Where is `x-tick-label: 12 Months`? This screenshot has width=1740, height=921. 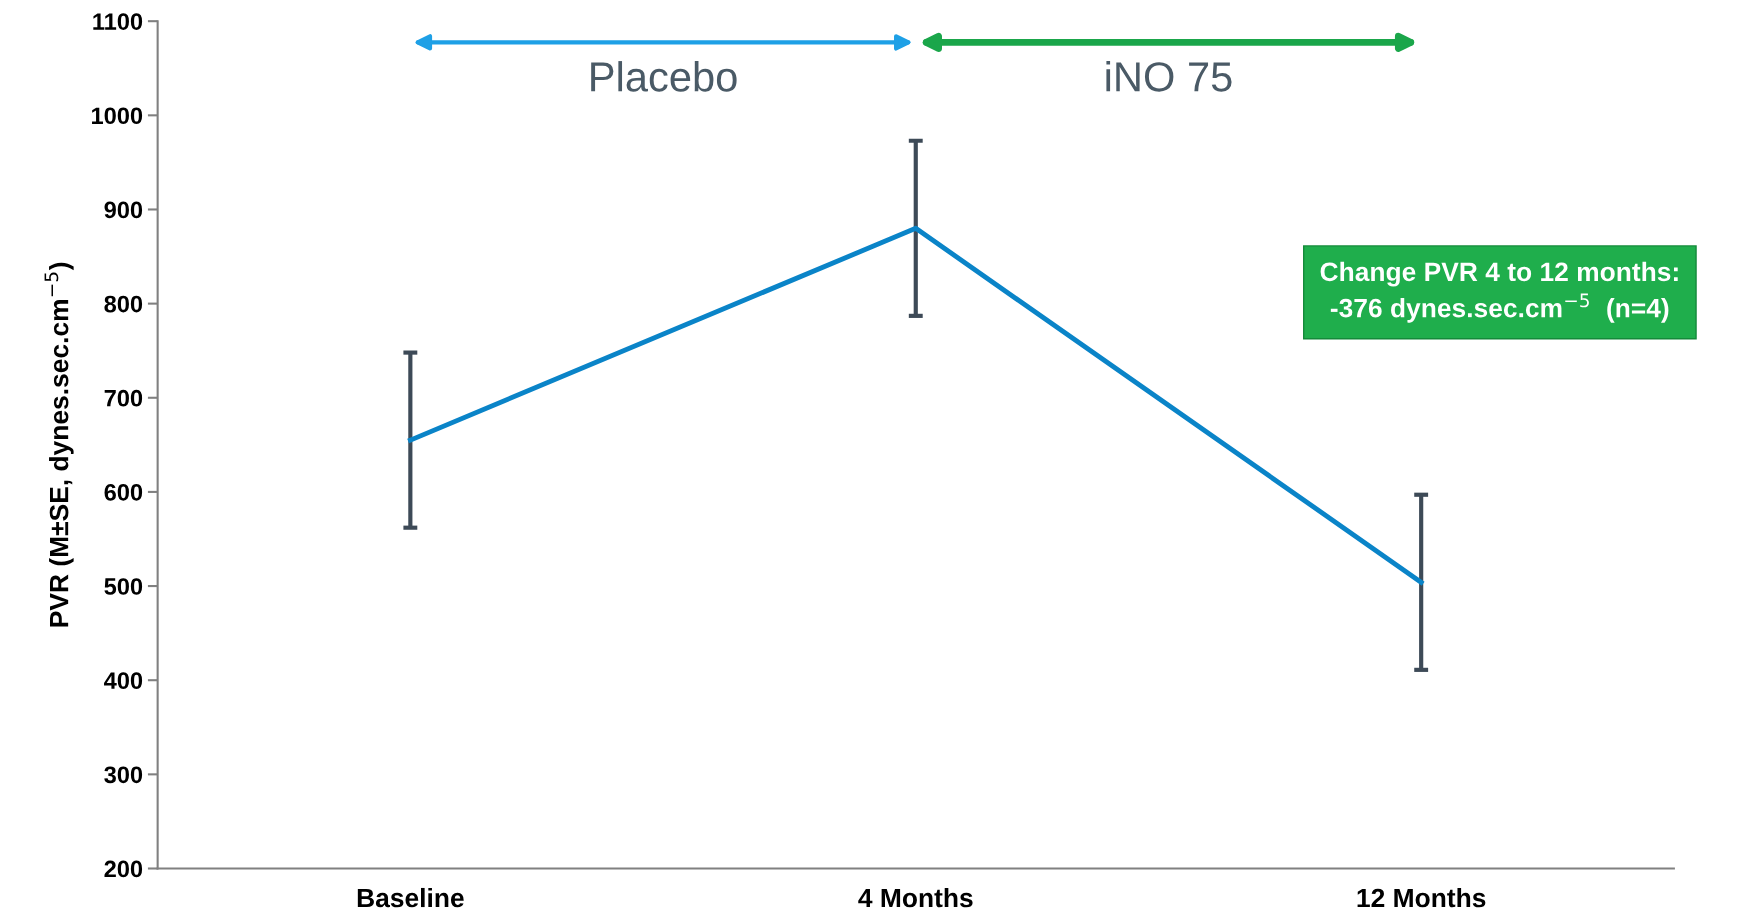 x-tick-label: 12 Months is located at coordinates (1421, 897).